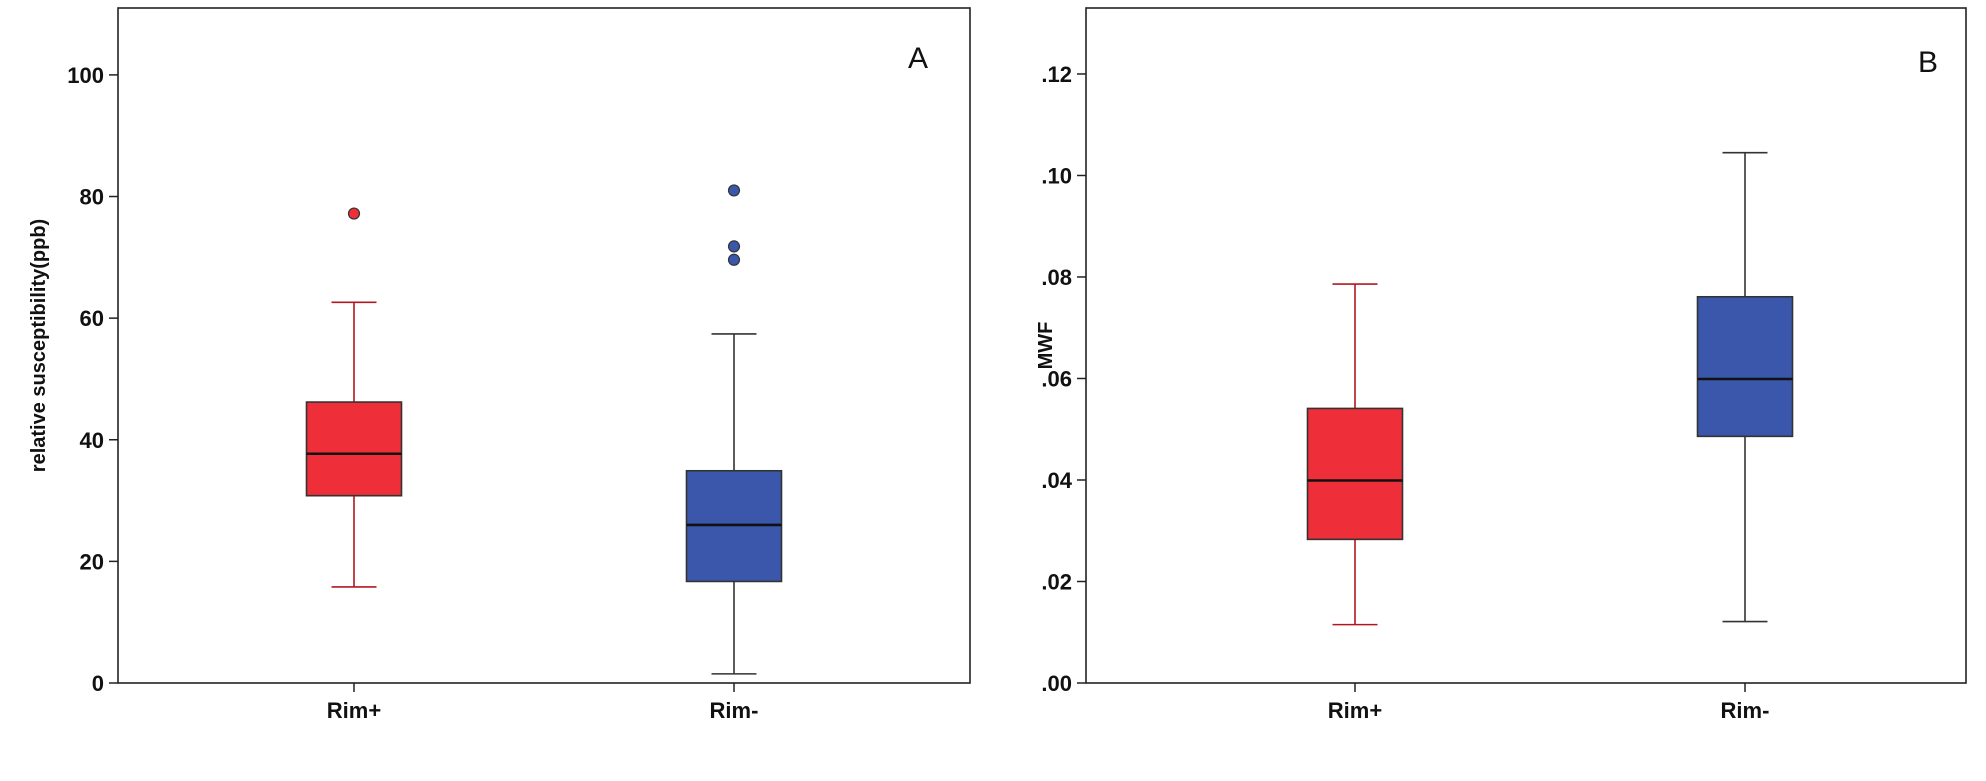  What do you see at coordinates (92, 318) in the screenshot?
I see `y-tick-label: 60` at bounding box center [92, 318].